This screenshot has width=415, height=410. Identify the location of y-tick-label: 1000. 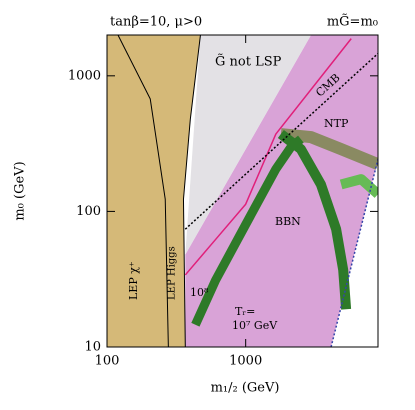
(84, 75).